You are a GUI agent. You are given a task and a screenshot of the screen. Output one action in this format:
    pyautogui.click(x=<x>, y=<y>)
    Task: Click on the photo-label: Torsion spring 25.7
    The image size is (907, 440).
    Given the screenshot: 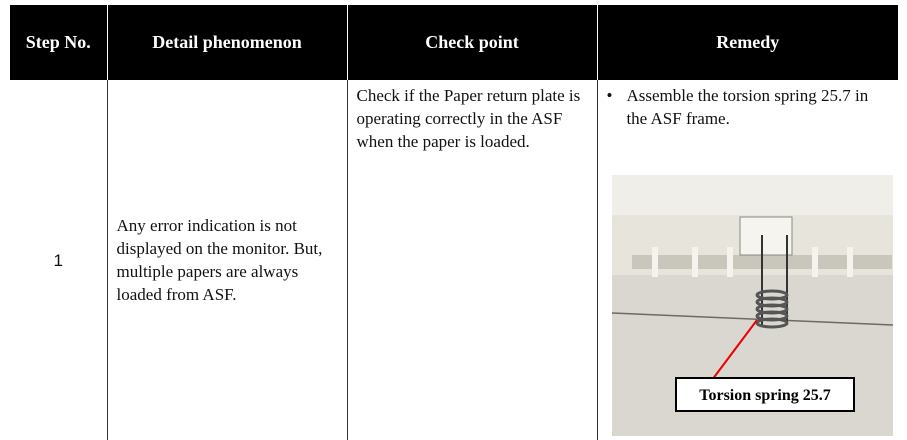 What is the action you would take?
    pyautogui.click(x=765, y=394)
    